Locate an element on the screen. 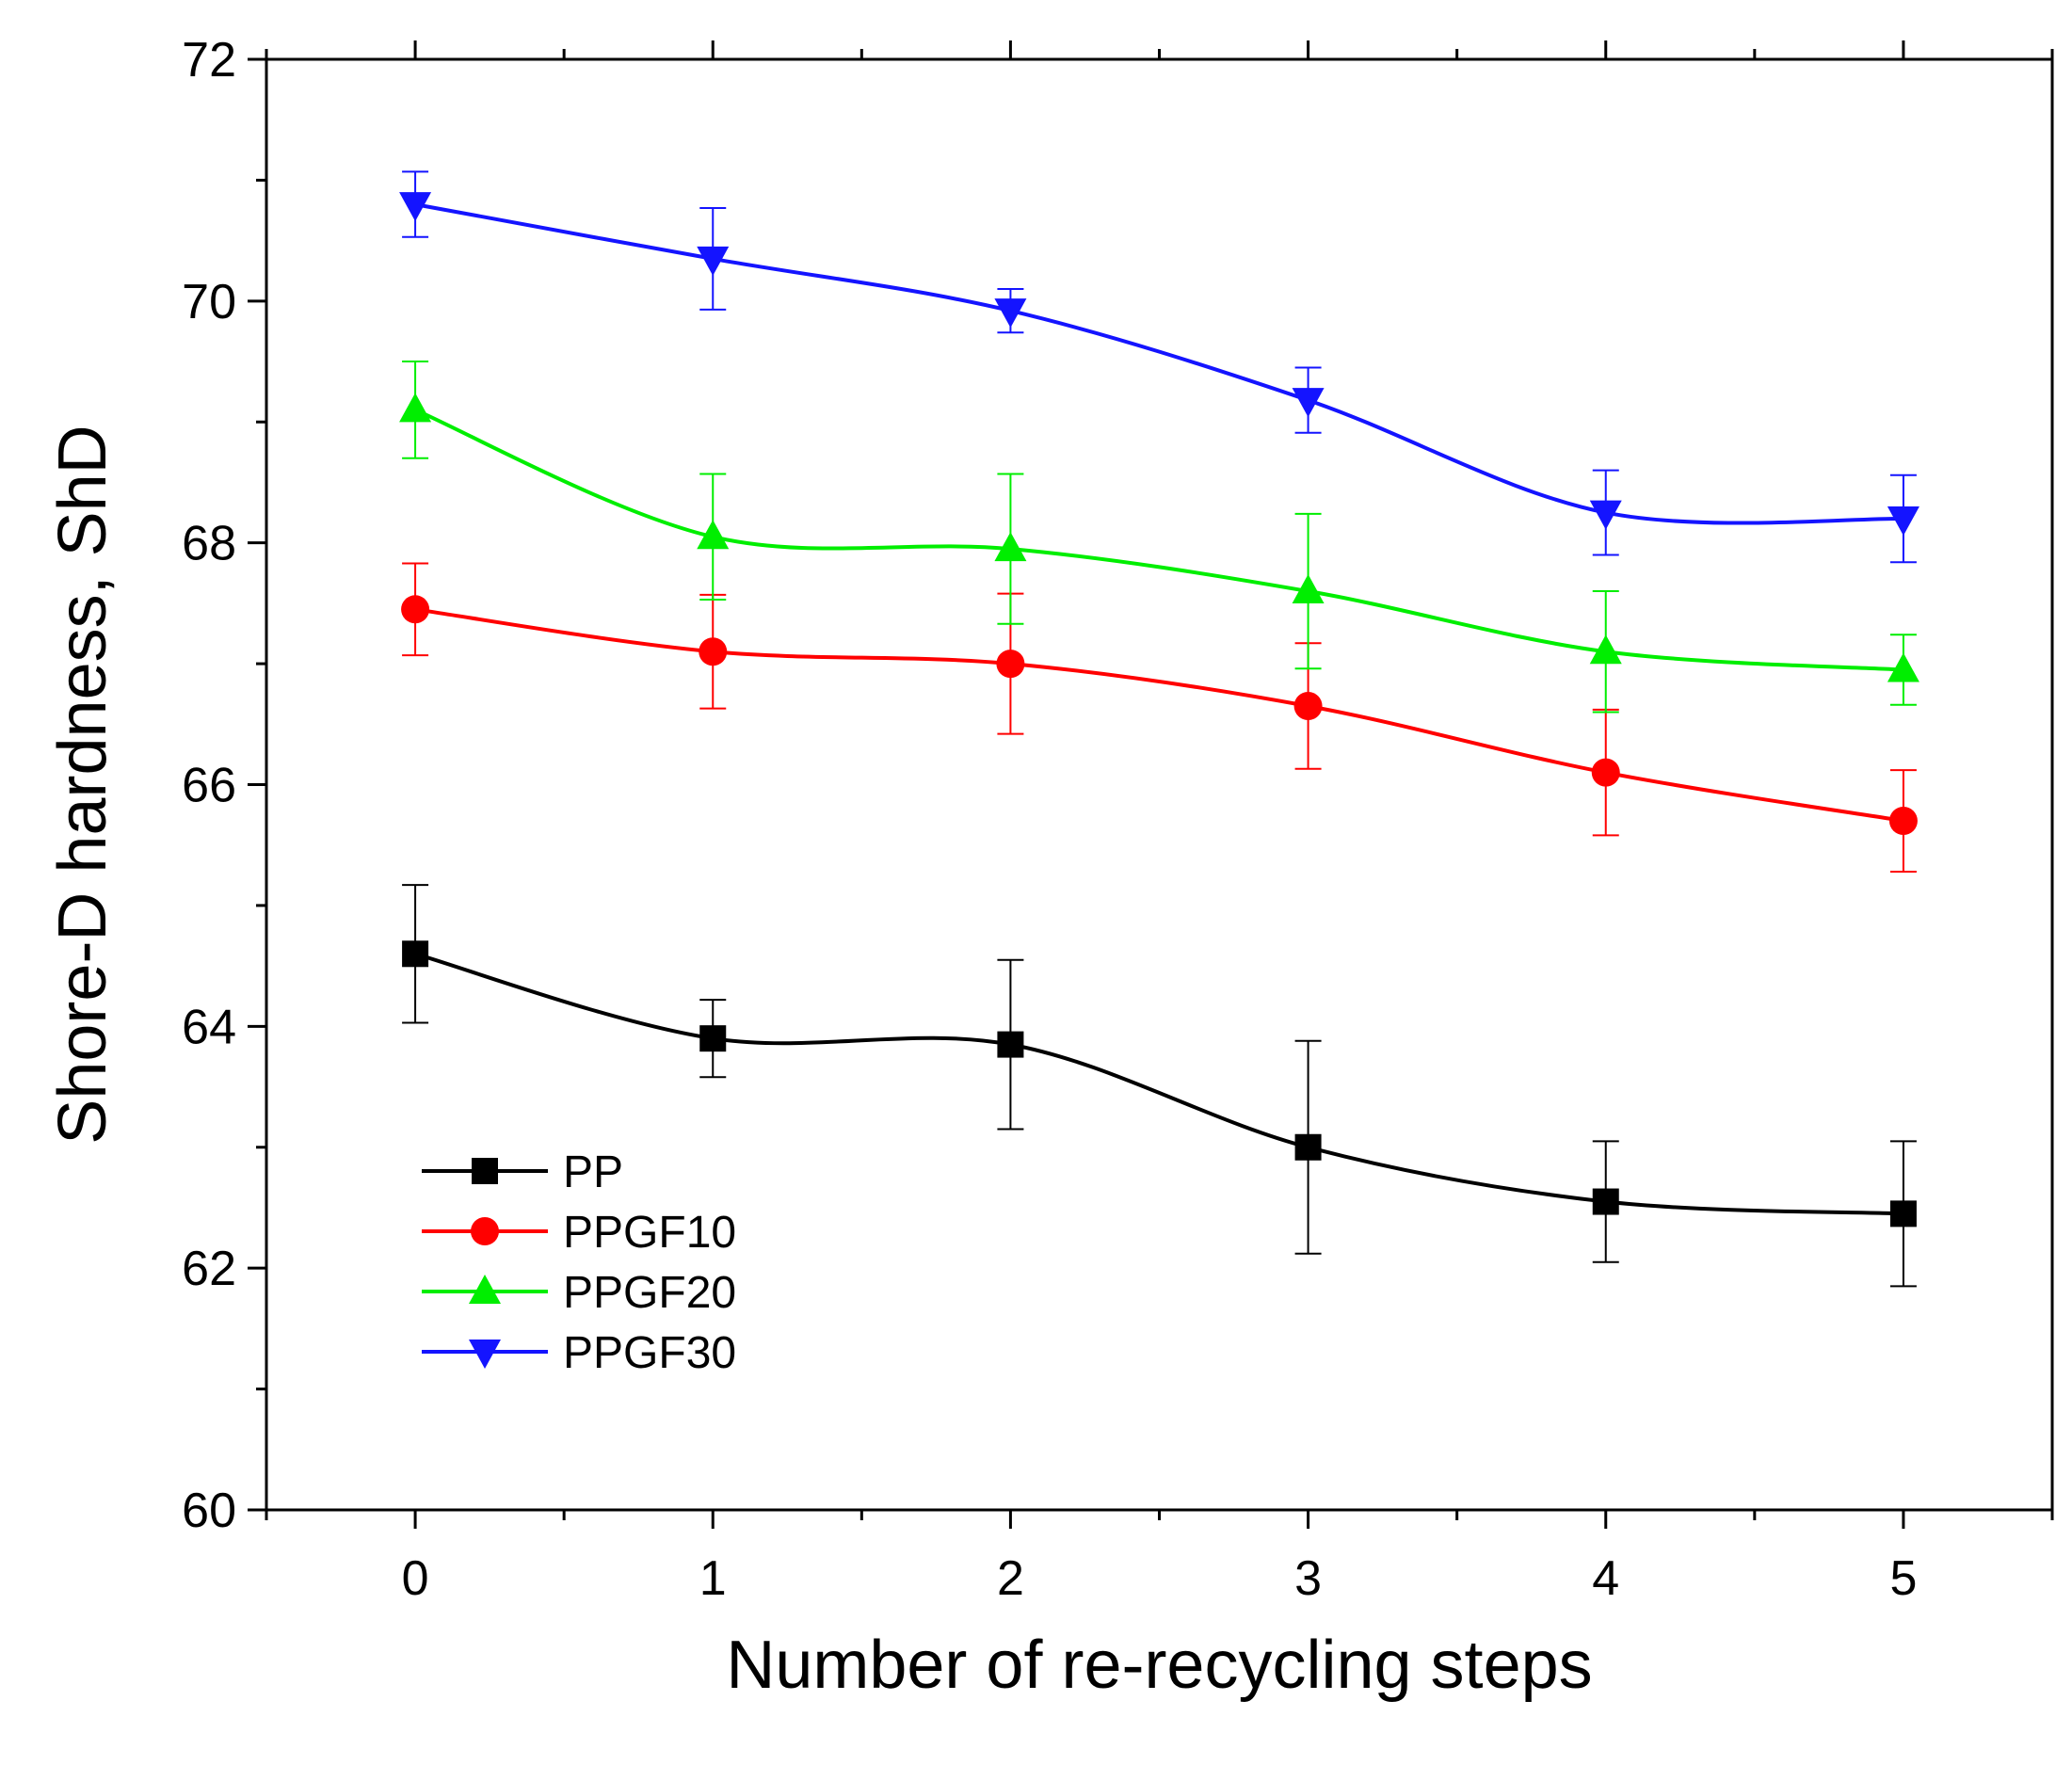  x-tick-label: 0 is located at coordinates (415, 1578).